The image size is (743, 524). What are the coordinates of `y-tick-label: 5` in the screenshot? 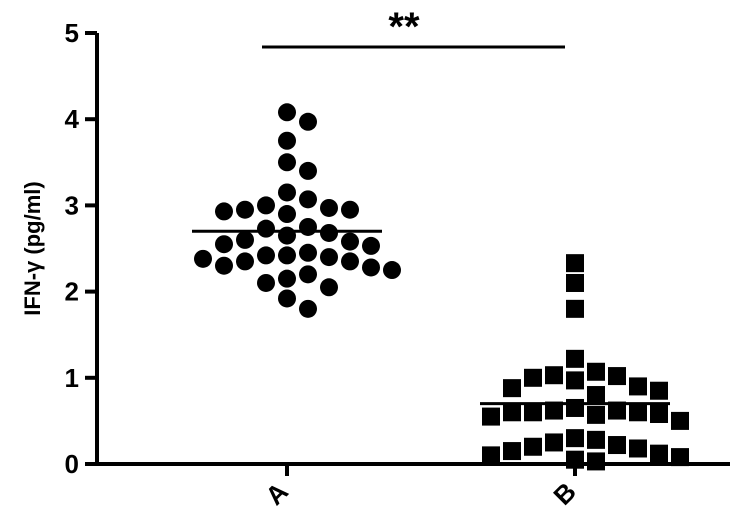 It's located at (72, 33).